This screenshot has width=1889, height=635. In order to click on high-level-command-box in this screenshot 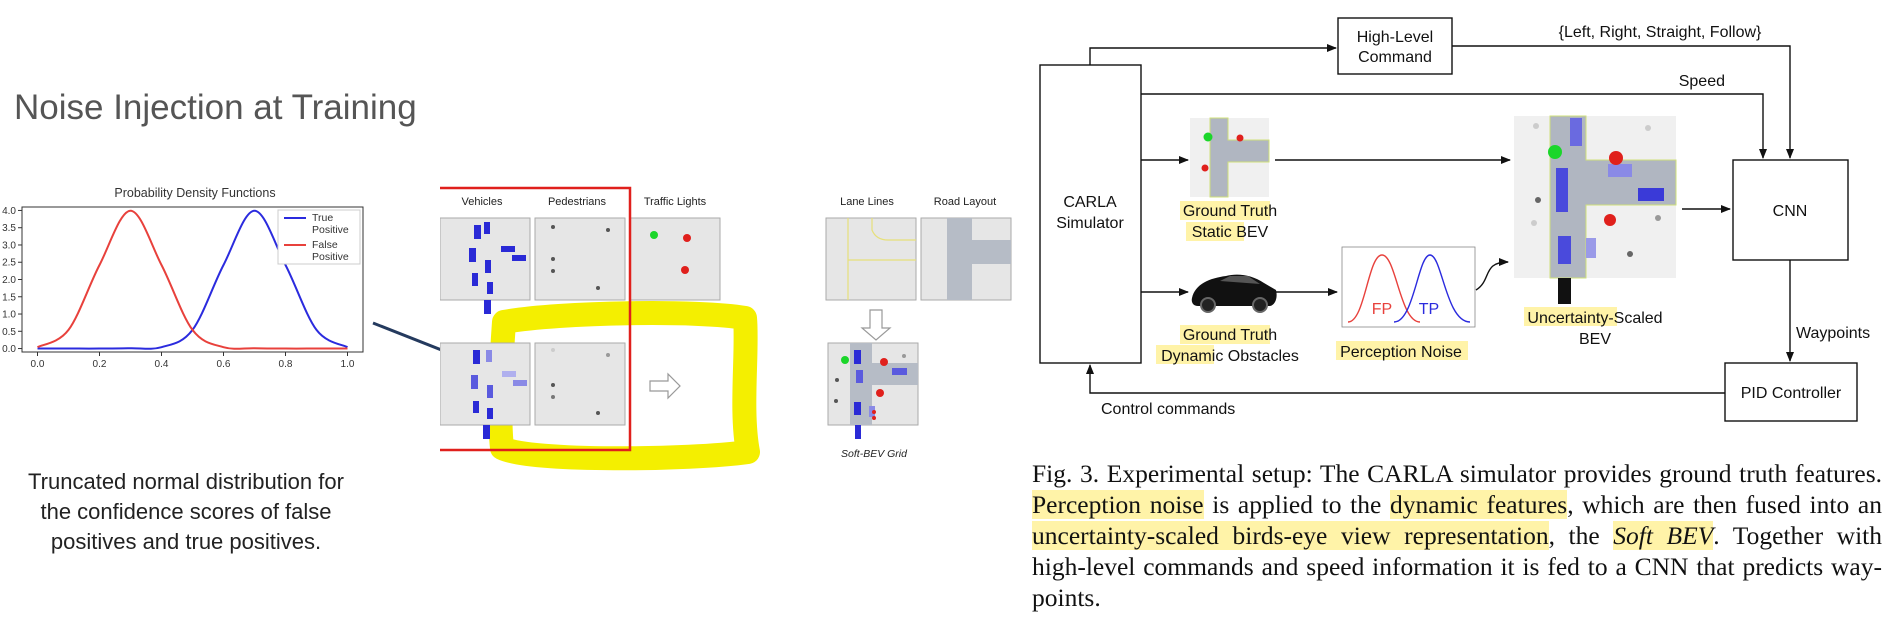, I will do `click(1395, 46)`.